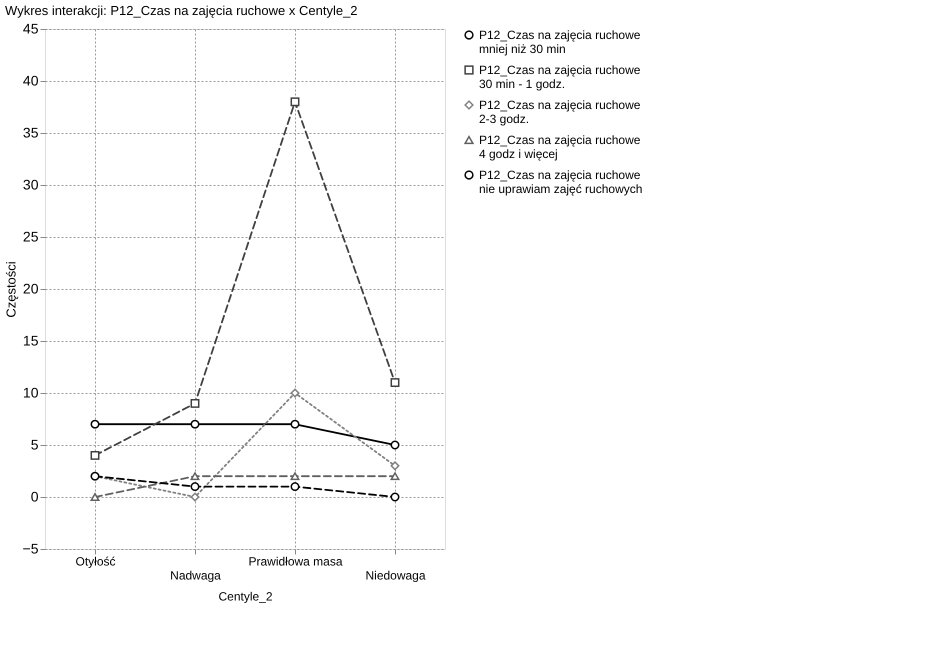 The height and width of the screenshot is (645, 947). What do you see at coordinates (295, 561) in the screenshot?
I see `x-tick-label: Prawidłowa masa` at bounding box center [295, 561].